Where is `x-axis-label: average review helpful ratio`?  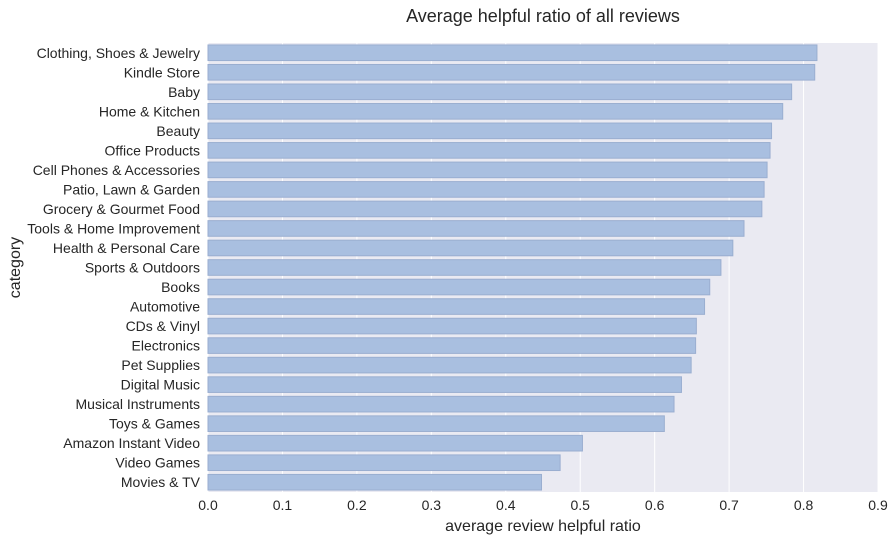 x-axis-label: average review helpful ratio is located at coordinates (543, 526).